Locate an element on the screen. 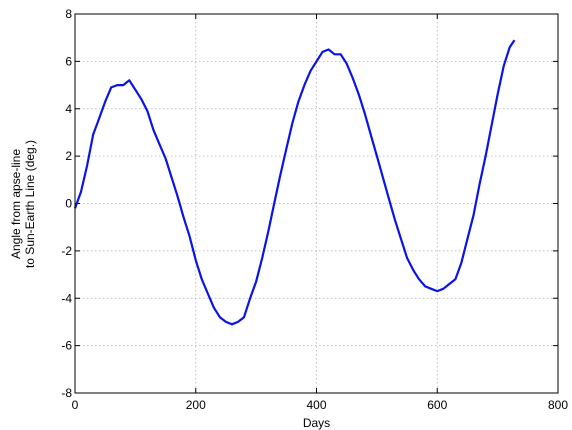 The height and width of the screenshot is (430, 572). x-tick-label: 400 is located at coordinates (316, 405).